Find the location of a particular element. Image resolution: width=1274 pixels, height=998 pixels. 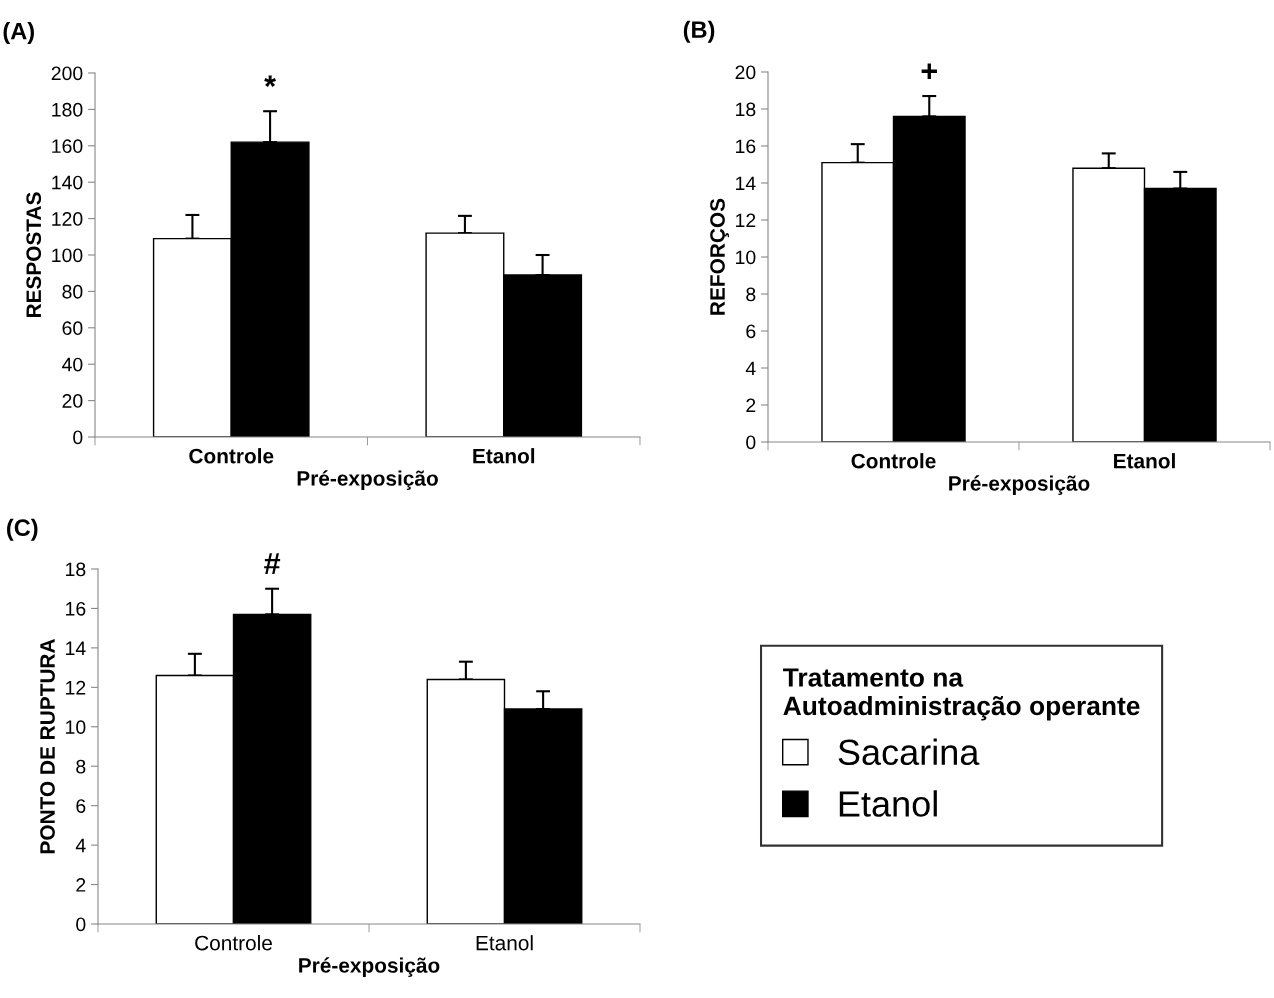

chart-title: (C) is located at coordinates (22, 529).